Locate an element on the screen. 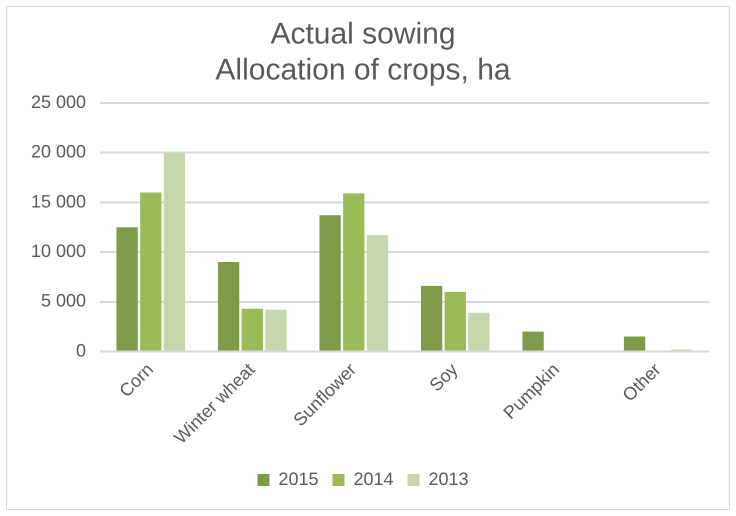  y-tick-label: 5 000 is located at coordinates (63, 300).